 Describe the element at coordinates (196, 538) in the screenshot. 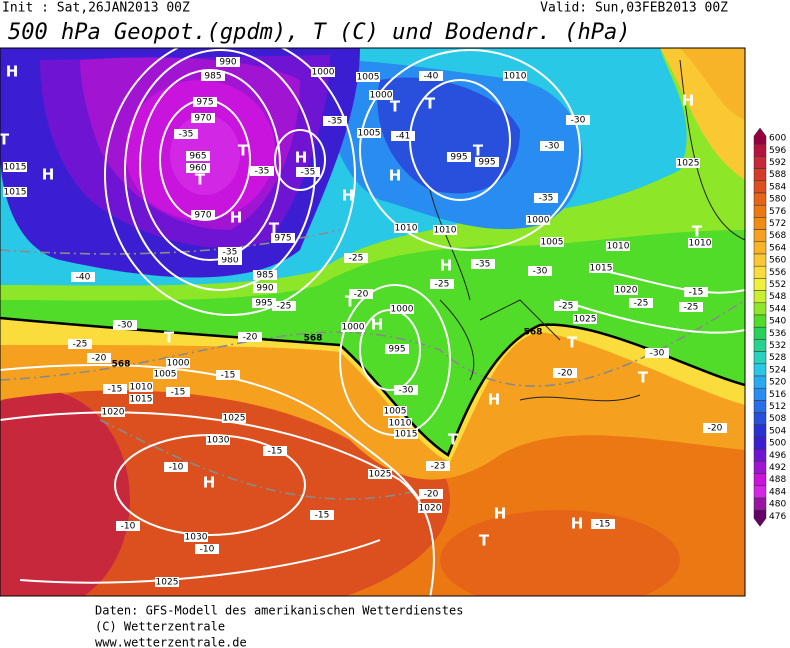

I see `label-text: 1030` at that location.